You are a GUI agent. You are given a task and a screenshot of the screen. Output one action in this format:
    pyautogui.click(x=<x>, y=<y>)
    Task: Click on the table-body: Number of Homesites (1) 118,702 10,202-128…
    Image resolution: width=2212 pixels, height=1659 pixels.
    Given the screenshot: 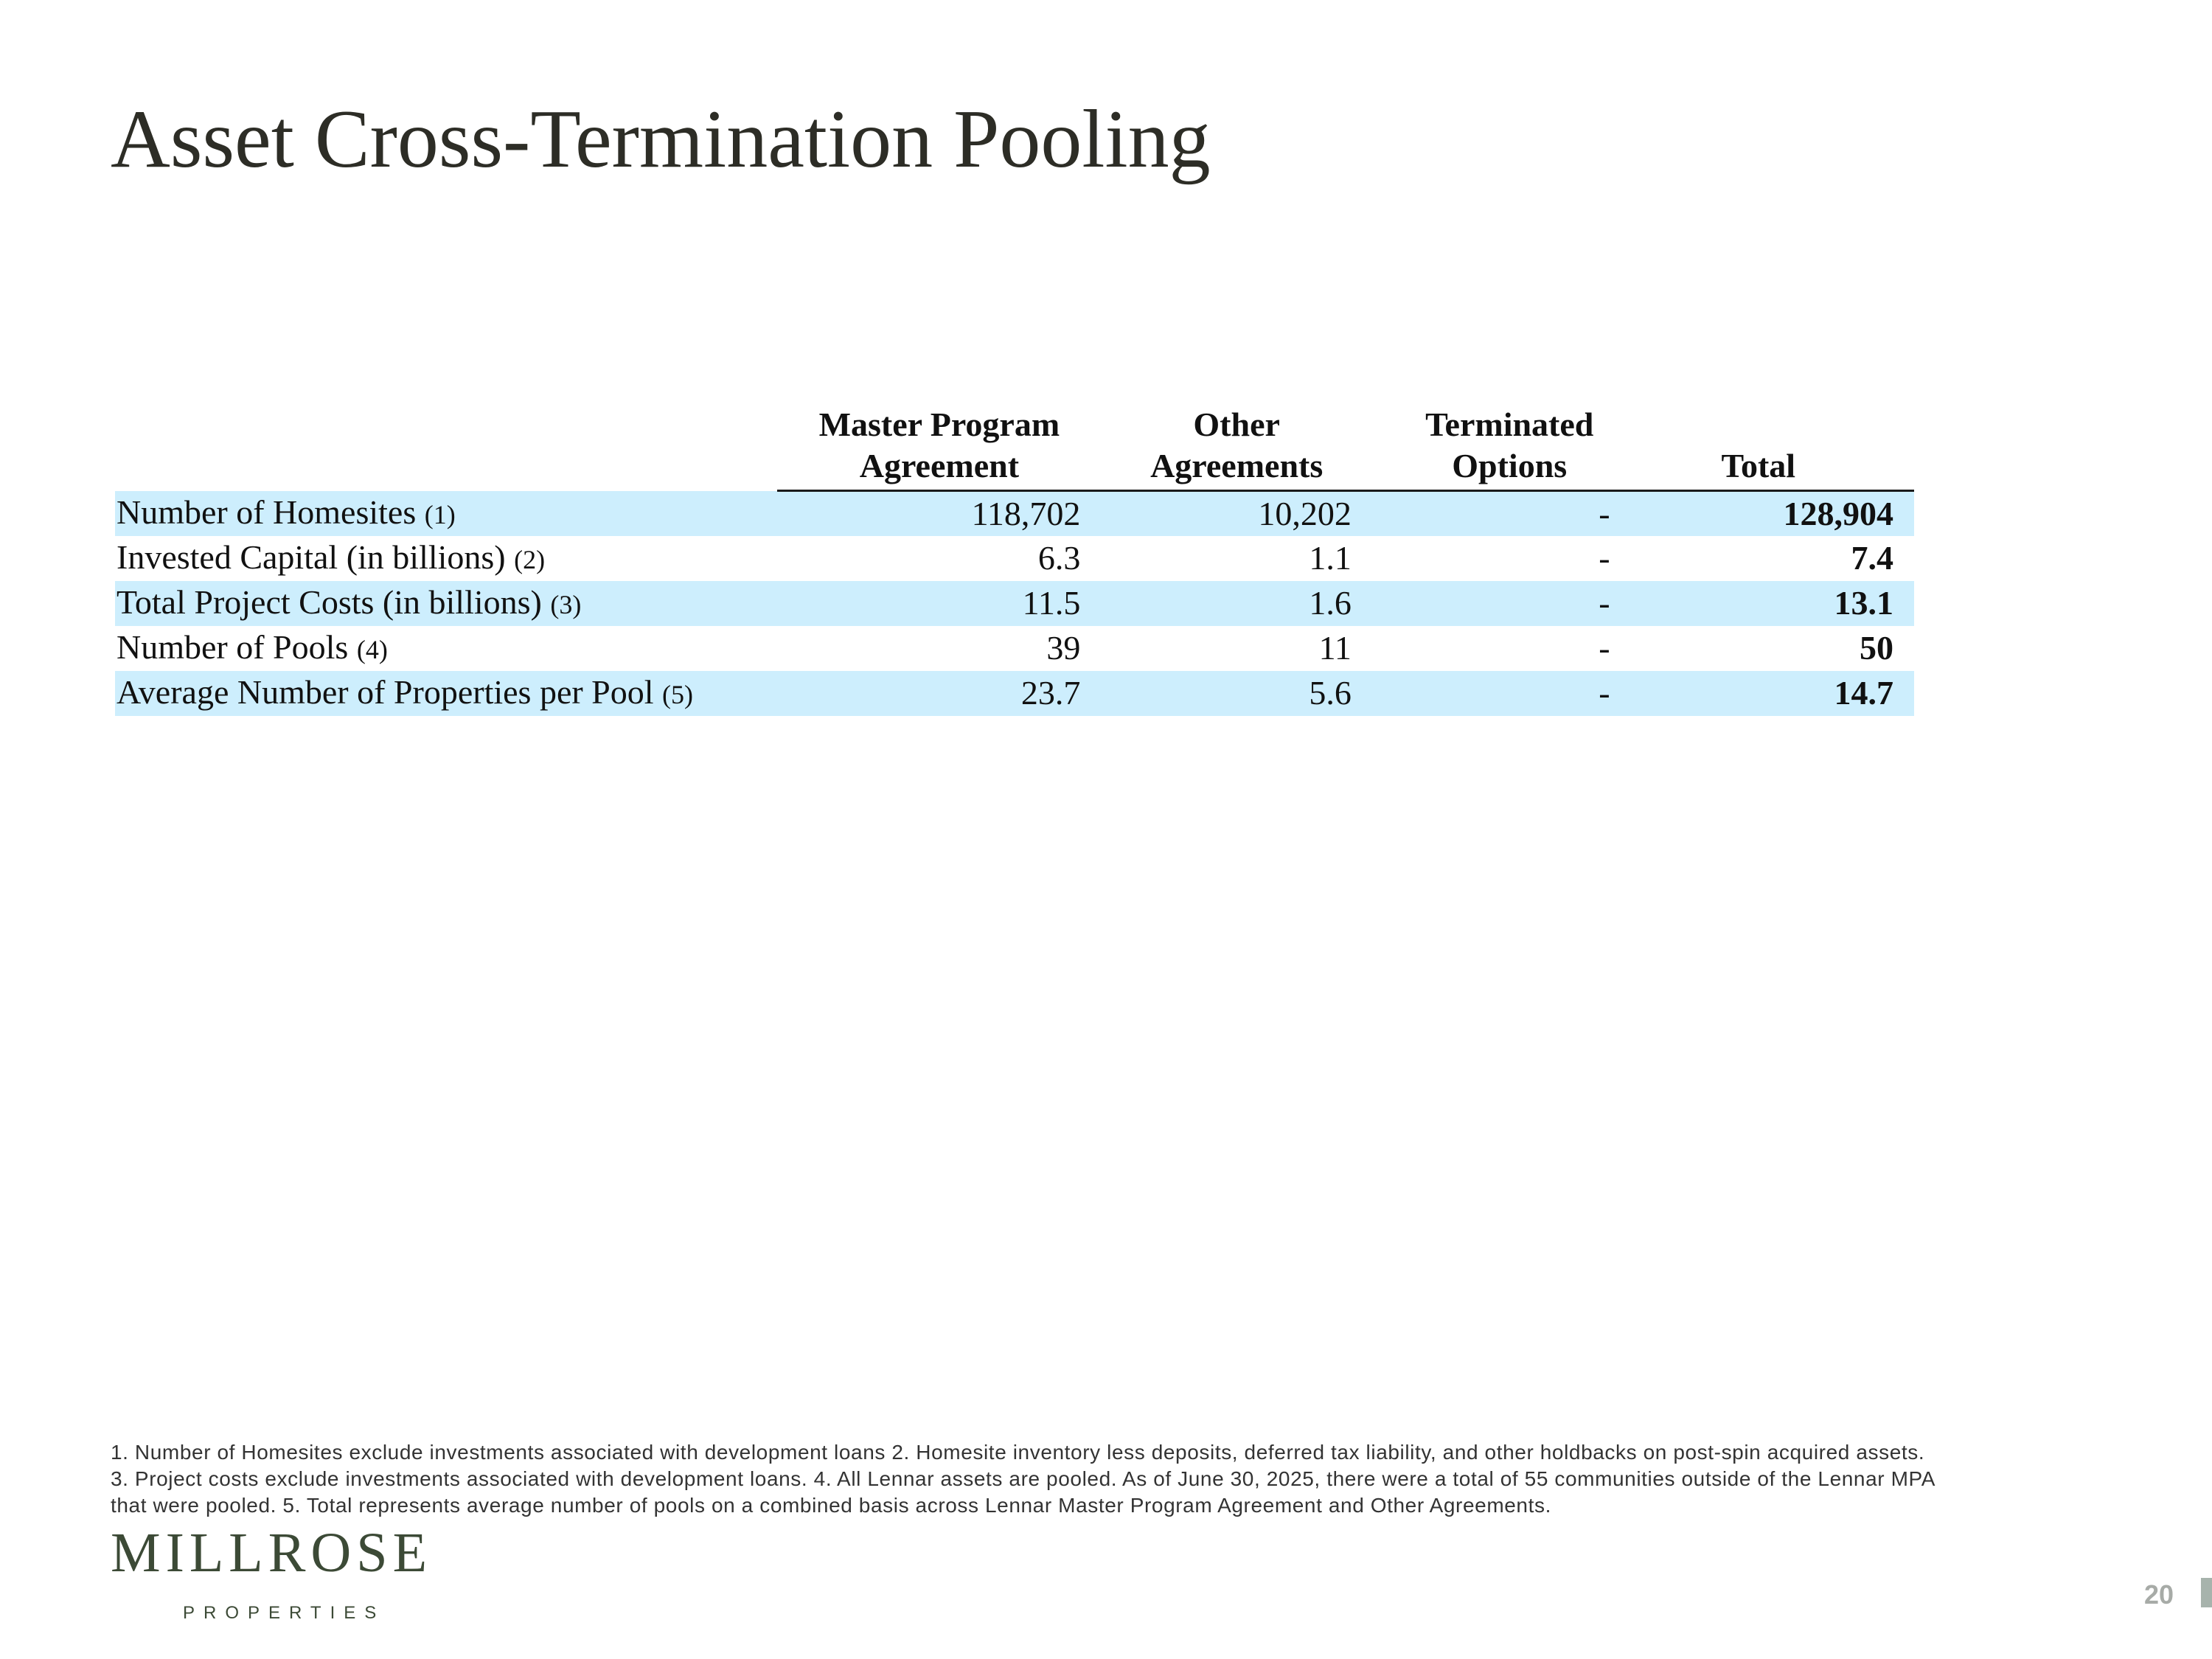 What is the action you would take?
    pyautogui.click(x=1014, y=603)
    